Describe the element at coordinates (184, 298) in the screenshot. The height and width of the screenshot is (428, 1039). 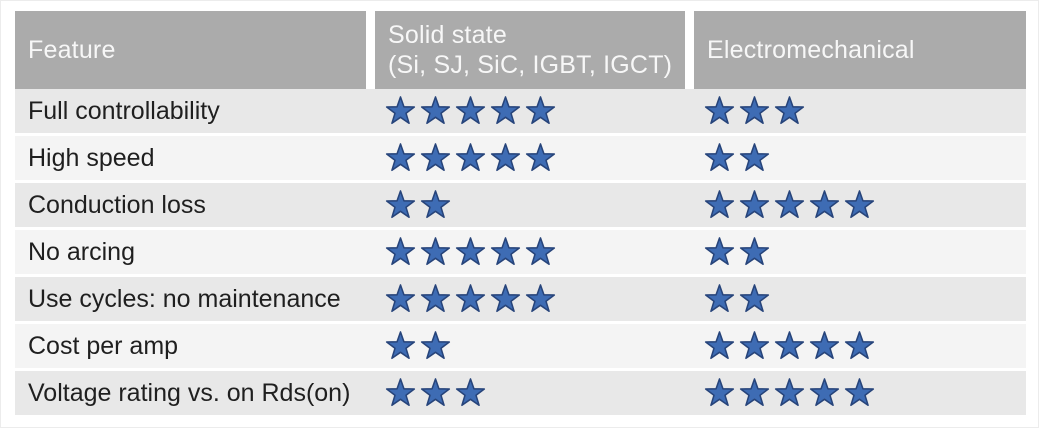
I see `feature-label: Use cycles: no maintenance` at that location.